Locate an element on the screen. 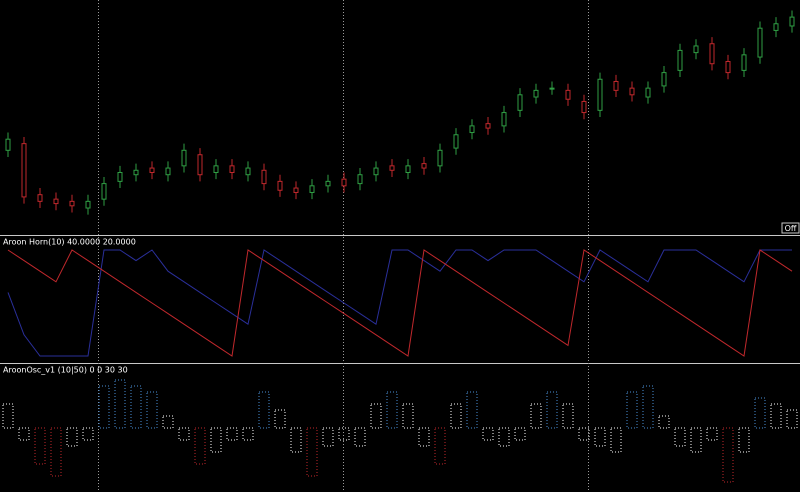  button-frame is located at coordinates (790, 228).